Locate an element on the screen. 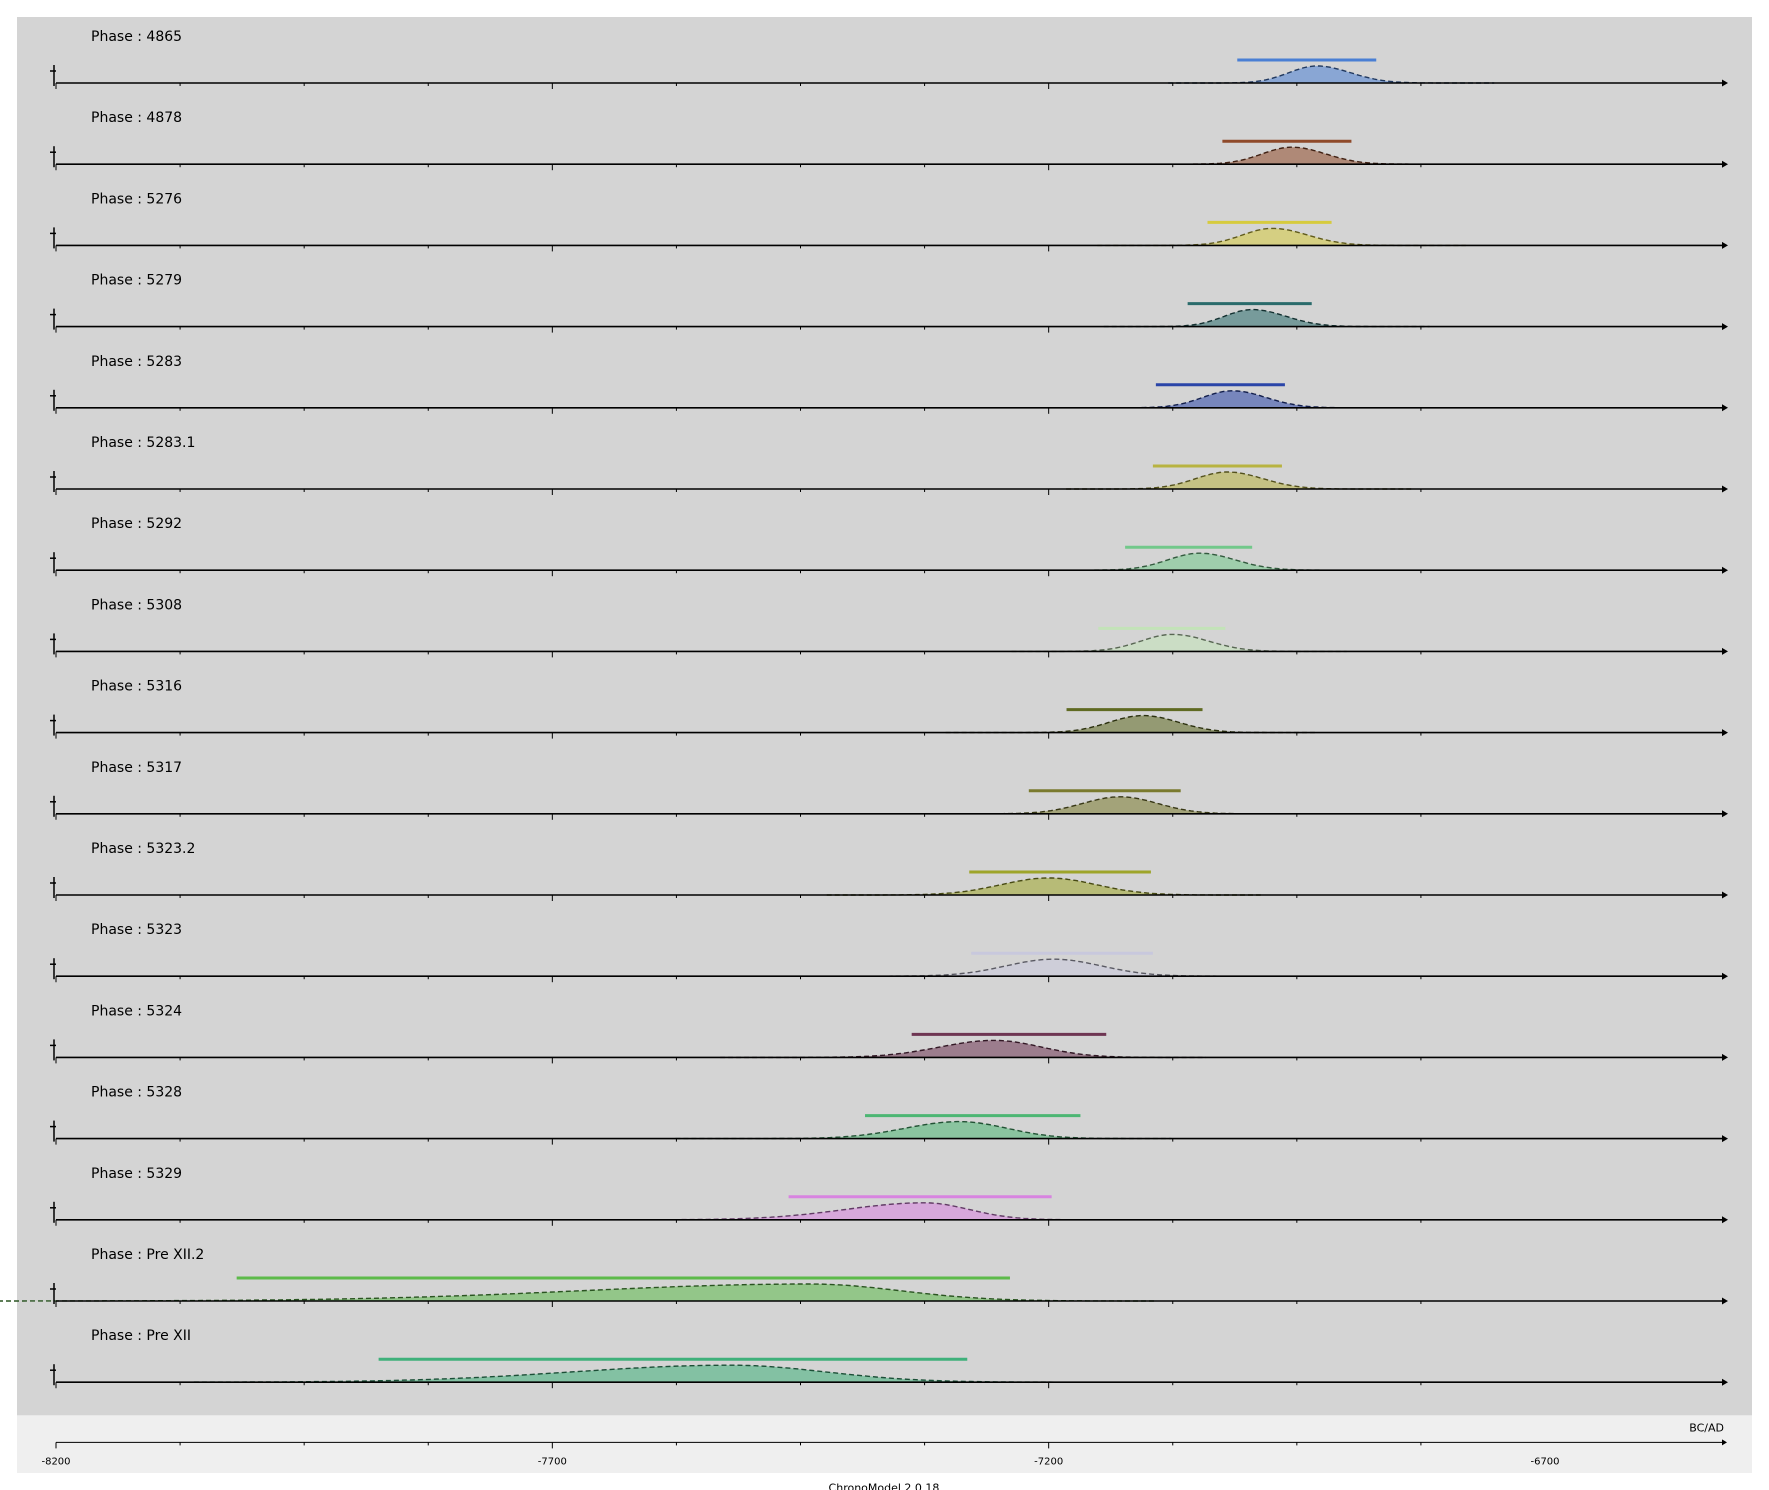  phase-row: Phase : 5283.1 is located at coordinates (889, 465).